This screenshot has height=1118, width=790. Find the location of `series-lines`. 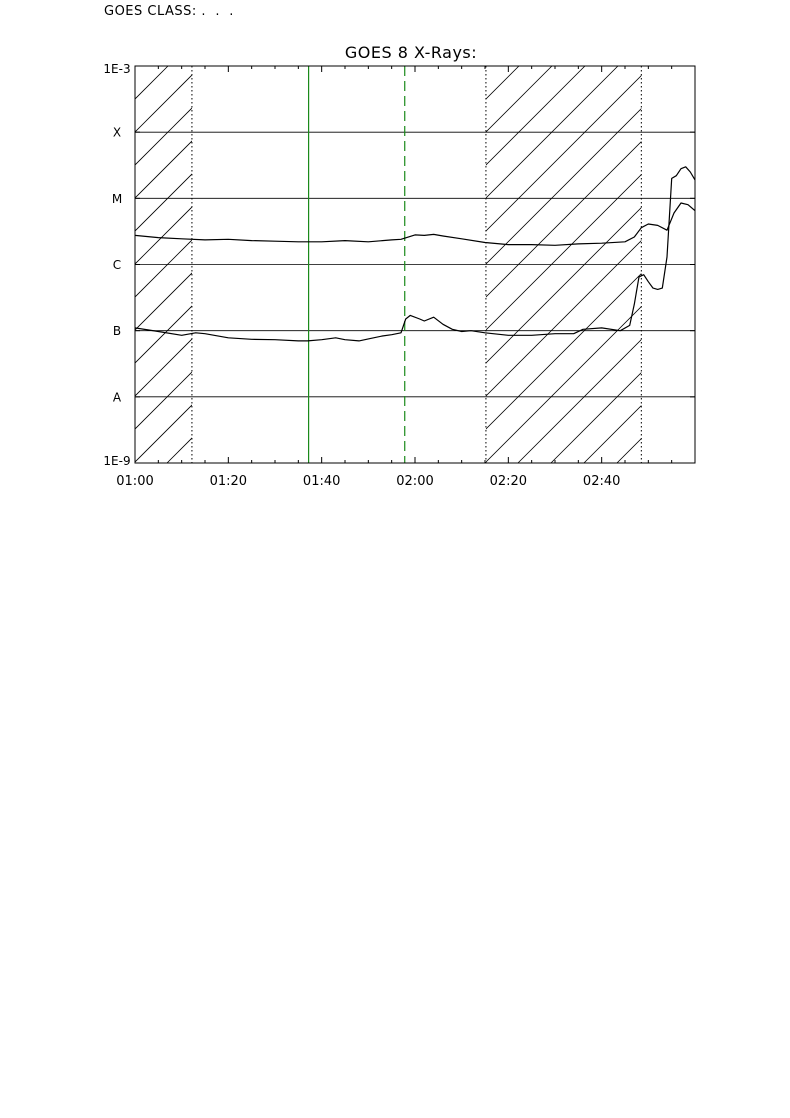

series-lines is located at coordinates (415, 254).